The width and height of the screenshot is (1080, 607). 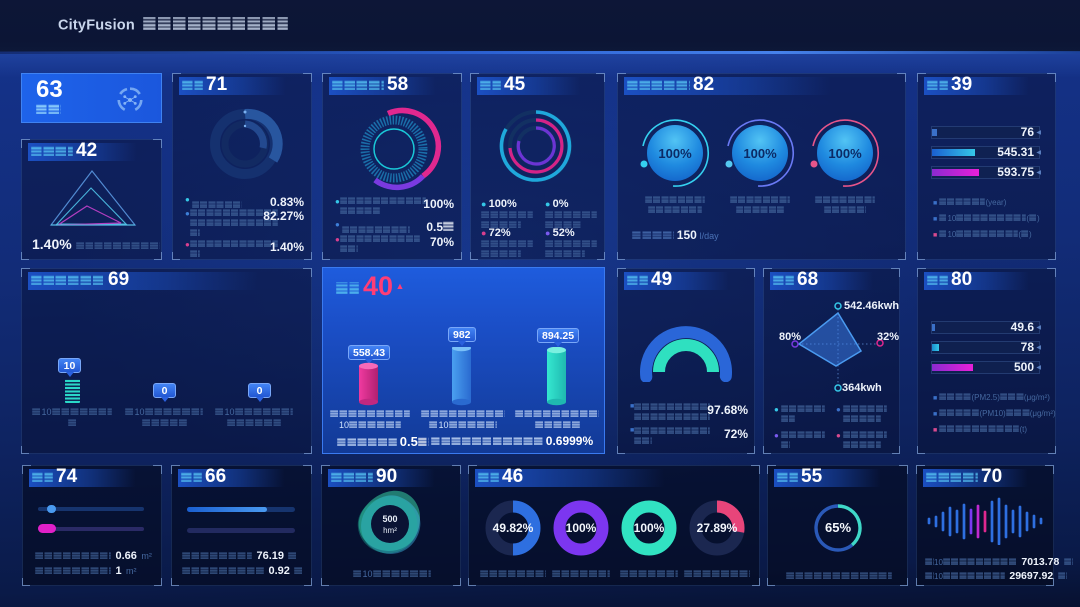 What do you see at coordinates (390, 530) in the screenshot?
I see `svg-text: hm²` at bounding box center [390, 530].